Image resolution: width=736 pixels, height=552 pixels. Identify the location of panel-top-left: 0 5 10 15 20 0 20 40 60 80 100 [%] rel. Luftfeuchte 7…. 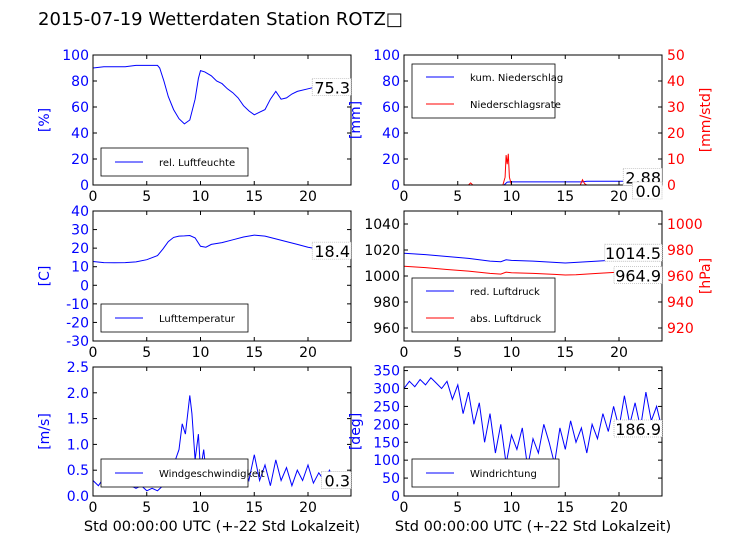
(194, 126).